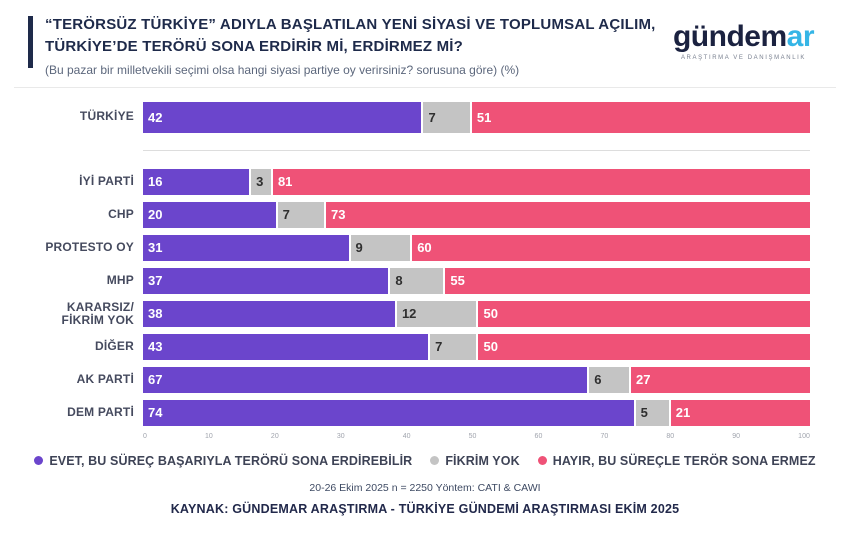  What do you see at coordinates (155, 214) in the screenshot?
I see `bar-value-label: 20` at bounding box center [155, 214].